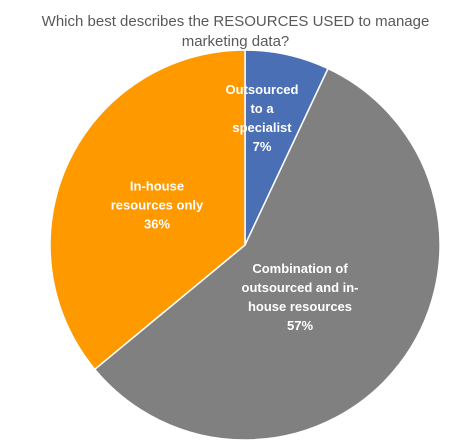  I want to click on slice-label: In-house resources only 36%, so click(157, 205).